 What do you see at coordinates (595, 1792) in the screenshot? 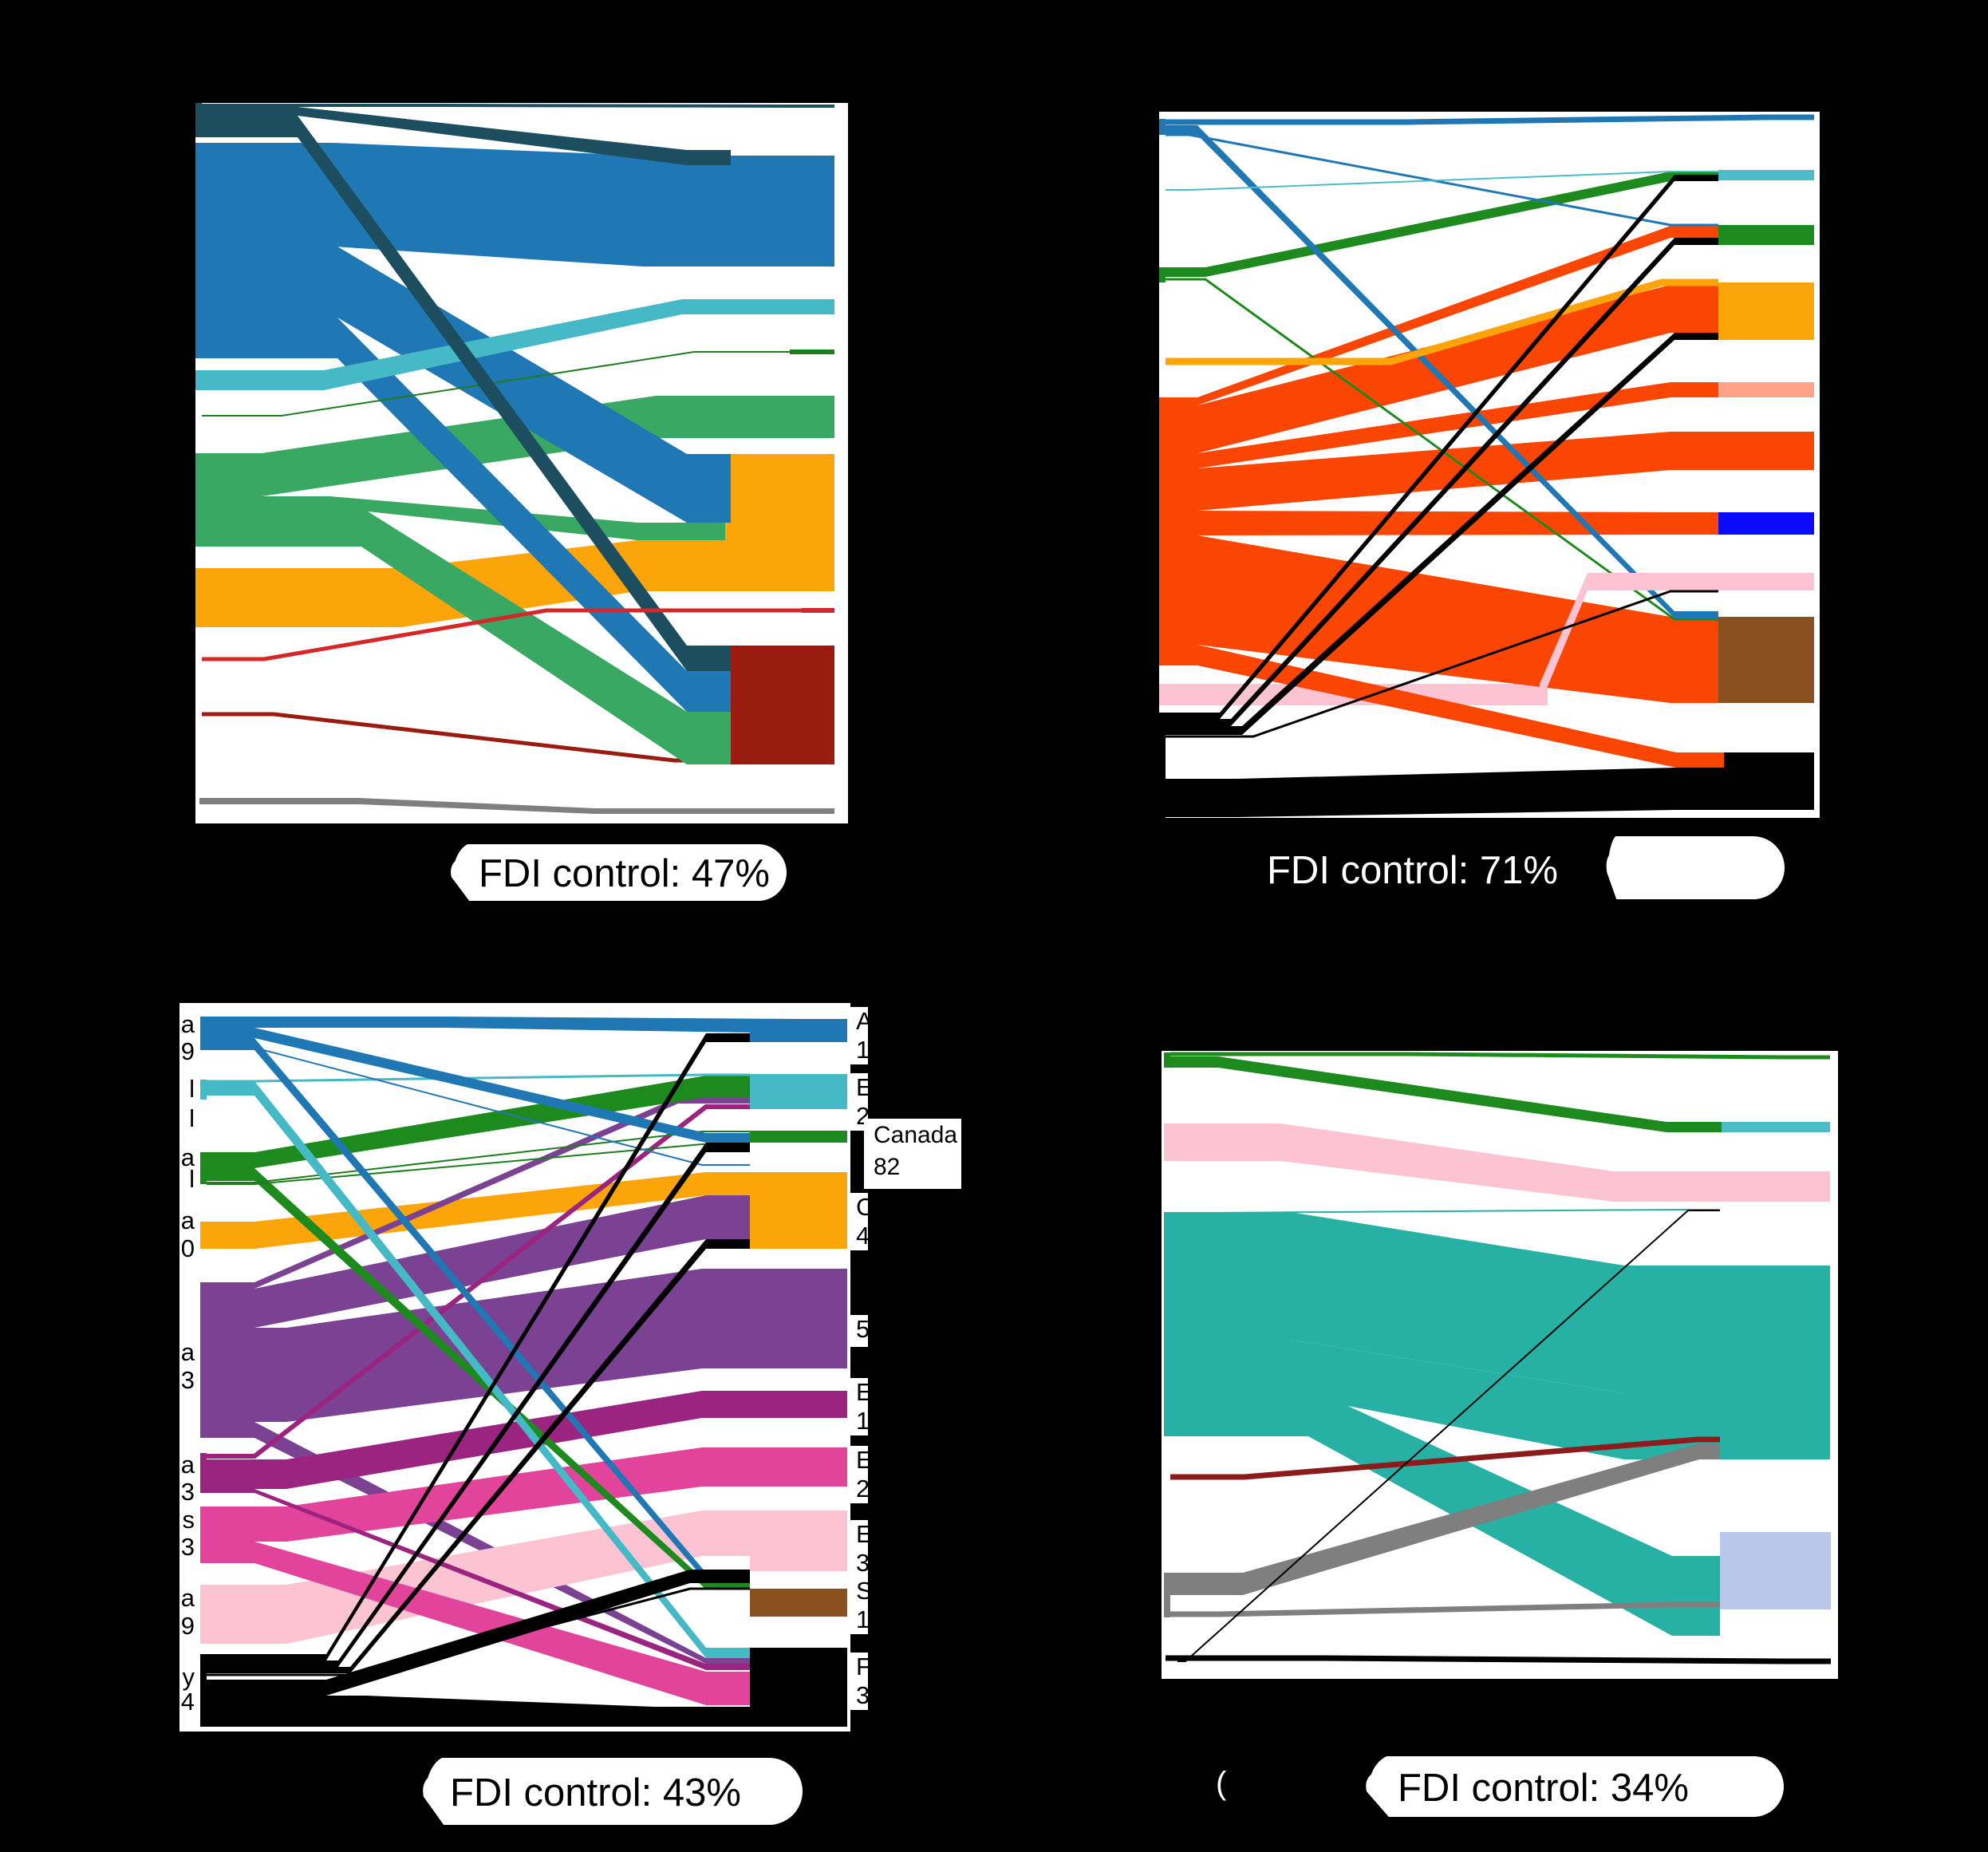
I see `svg-text: FDI control: 43%` at bounding box center [595, 1792].